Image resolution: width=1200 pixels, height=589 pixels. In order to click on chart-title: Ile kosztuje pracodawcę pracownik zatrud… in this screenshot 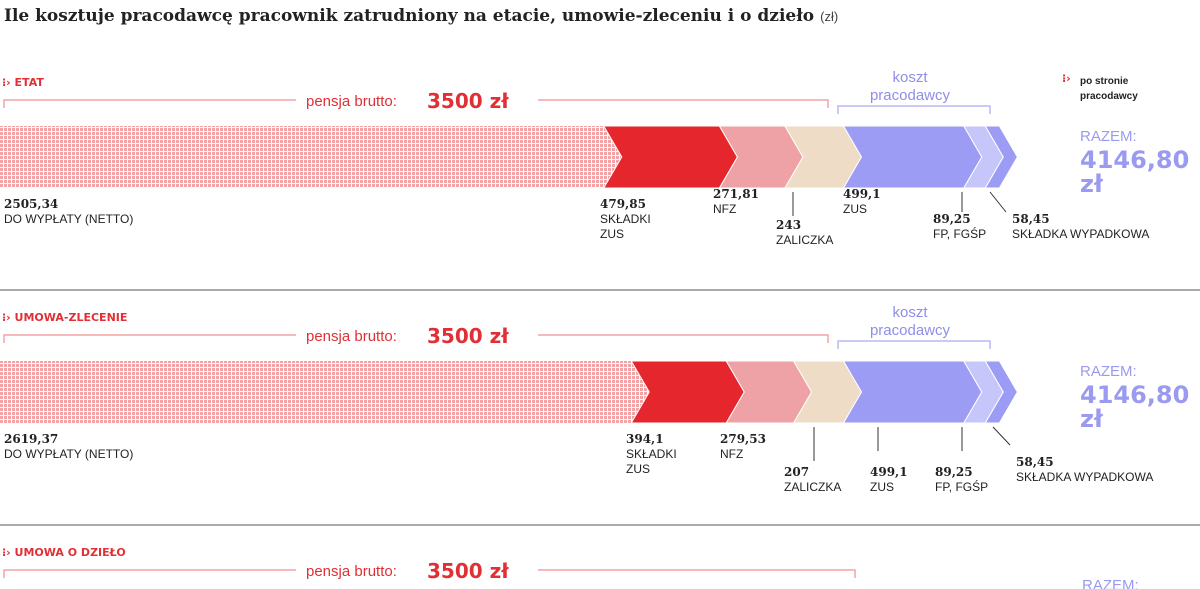, I will do `click(421, 16)`.